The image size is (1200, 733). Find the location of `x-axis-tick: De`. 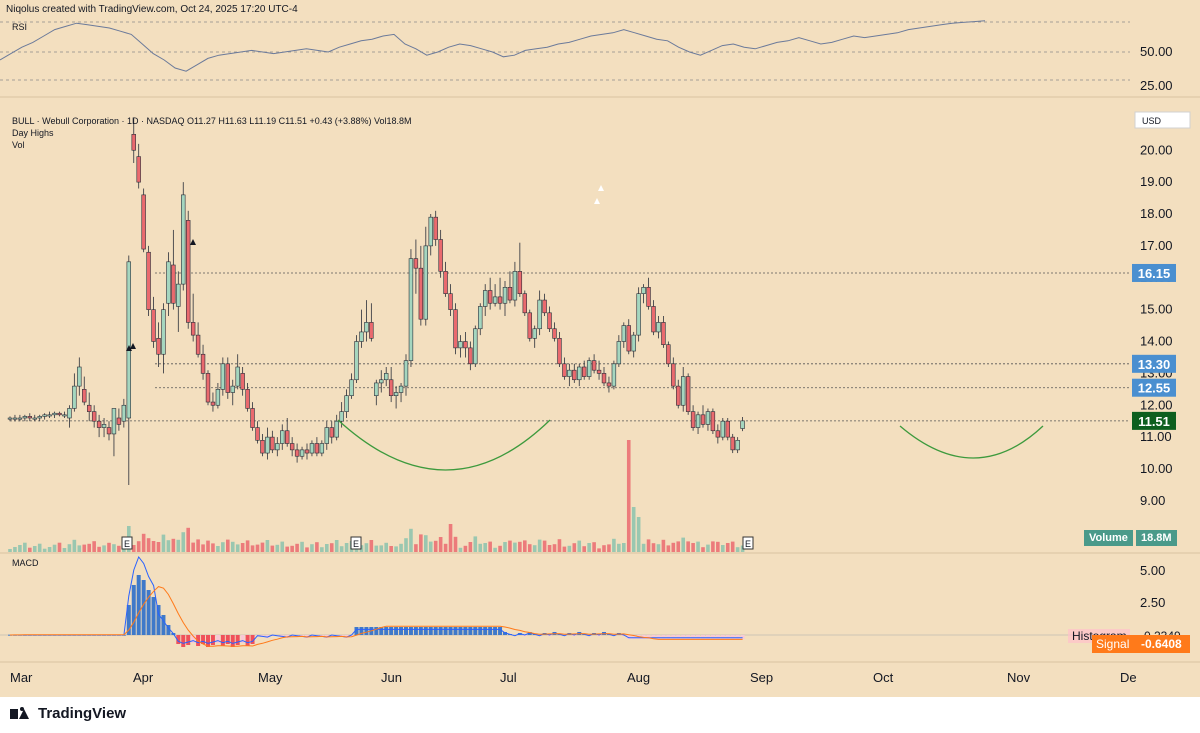

x-axis-tick: De is located at coordinates (1128, 677).